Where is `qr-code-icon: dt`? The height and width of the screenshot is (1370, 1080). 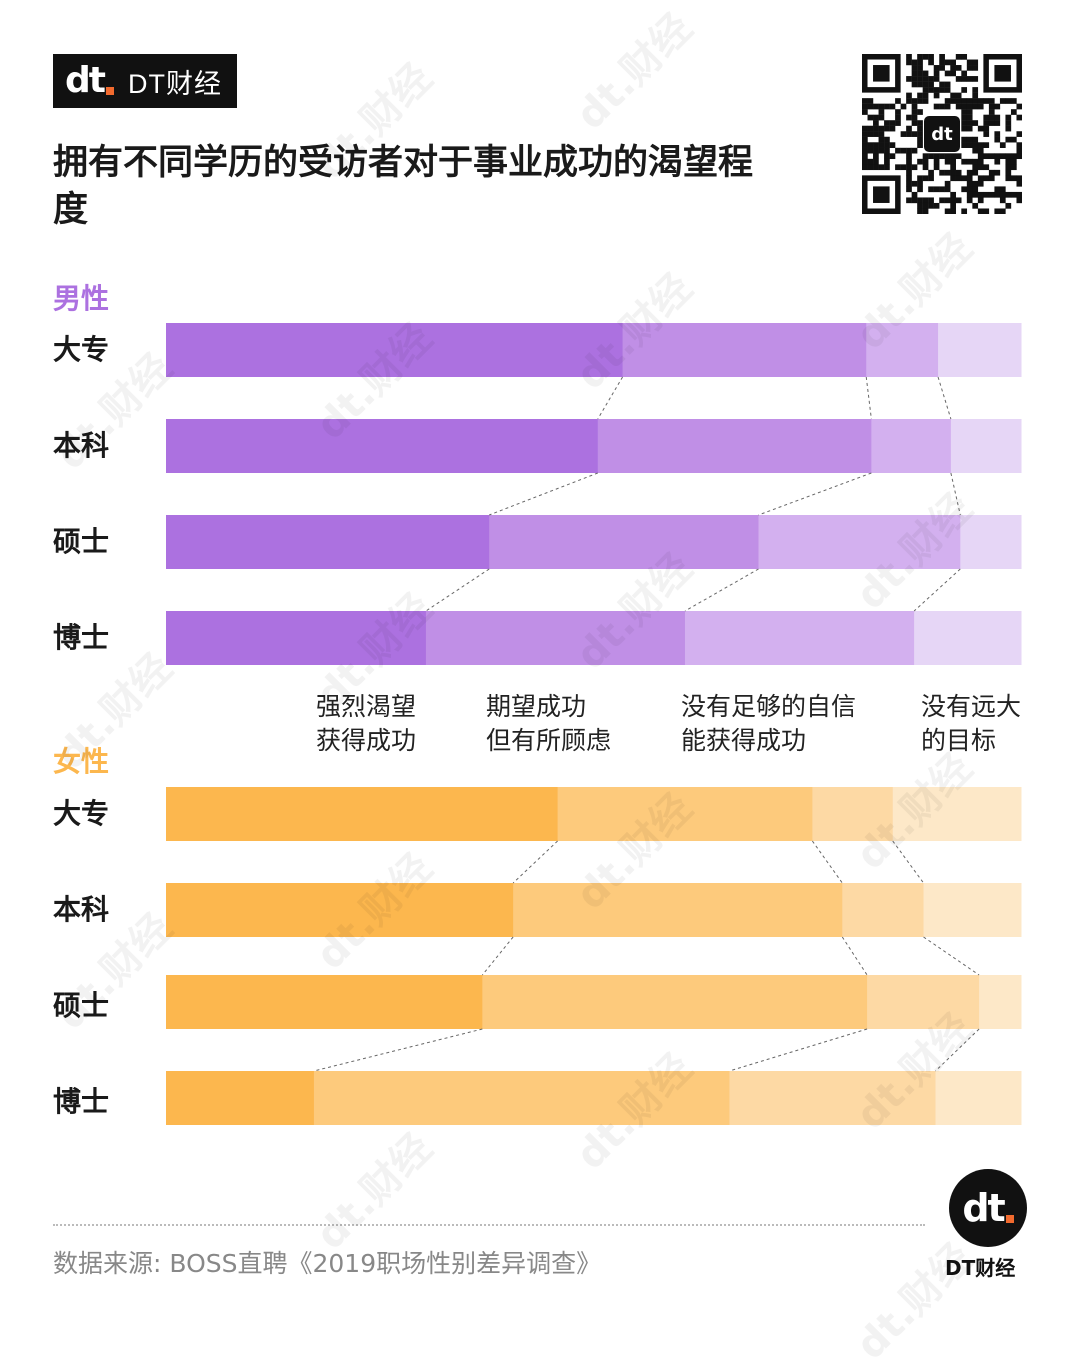 qr-code-icon: dt is located at coordinates (942, 134).